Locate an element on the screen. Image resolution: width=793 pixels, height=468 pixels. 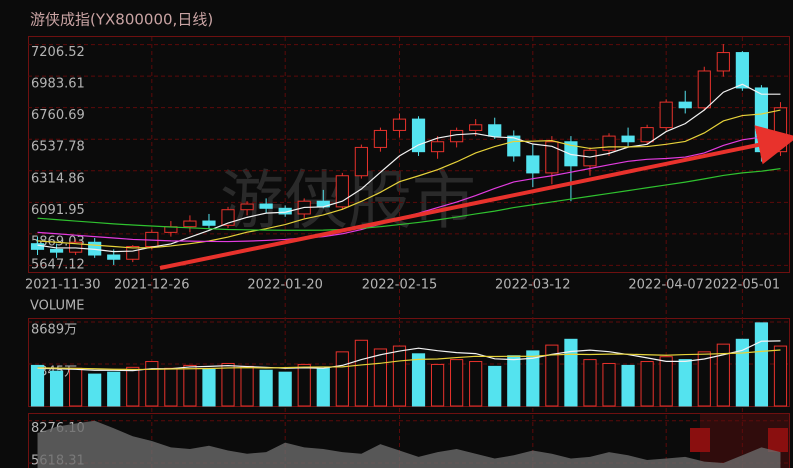
x-tick-label: 2021-11-30 is located at coordinates (63, 285).